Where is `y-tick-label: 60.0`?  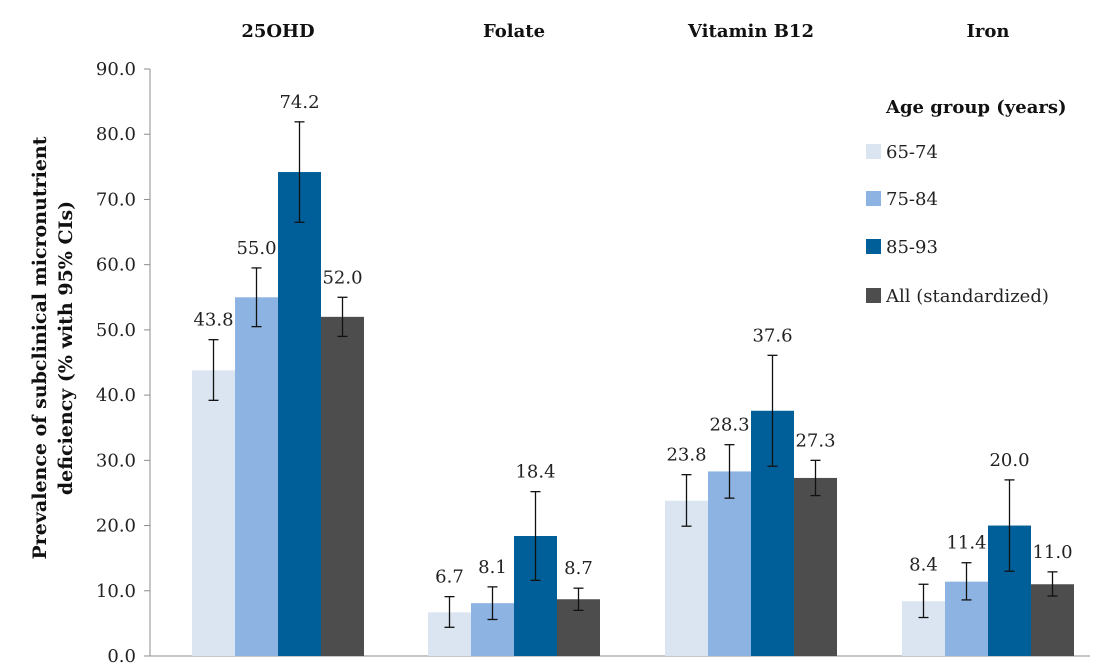 y-tick-label: 60.0 is located at coordinates (116, 265).